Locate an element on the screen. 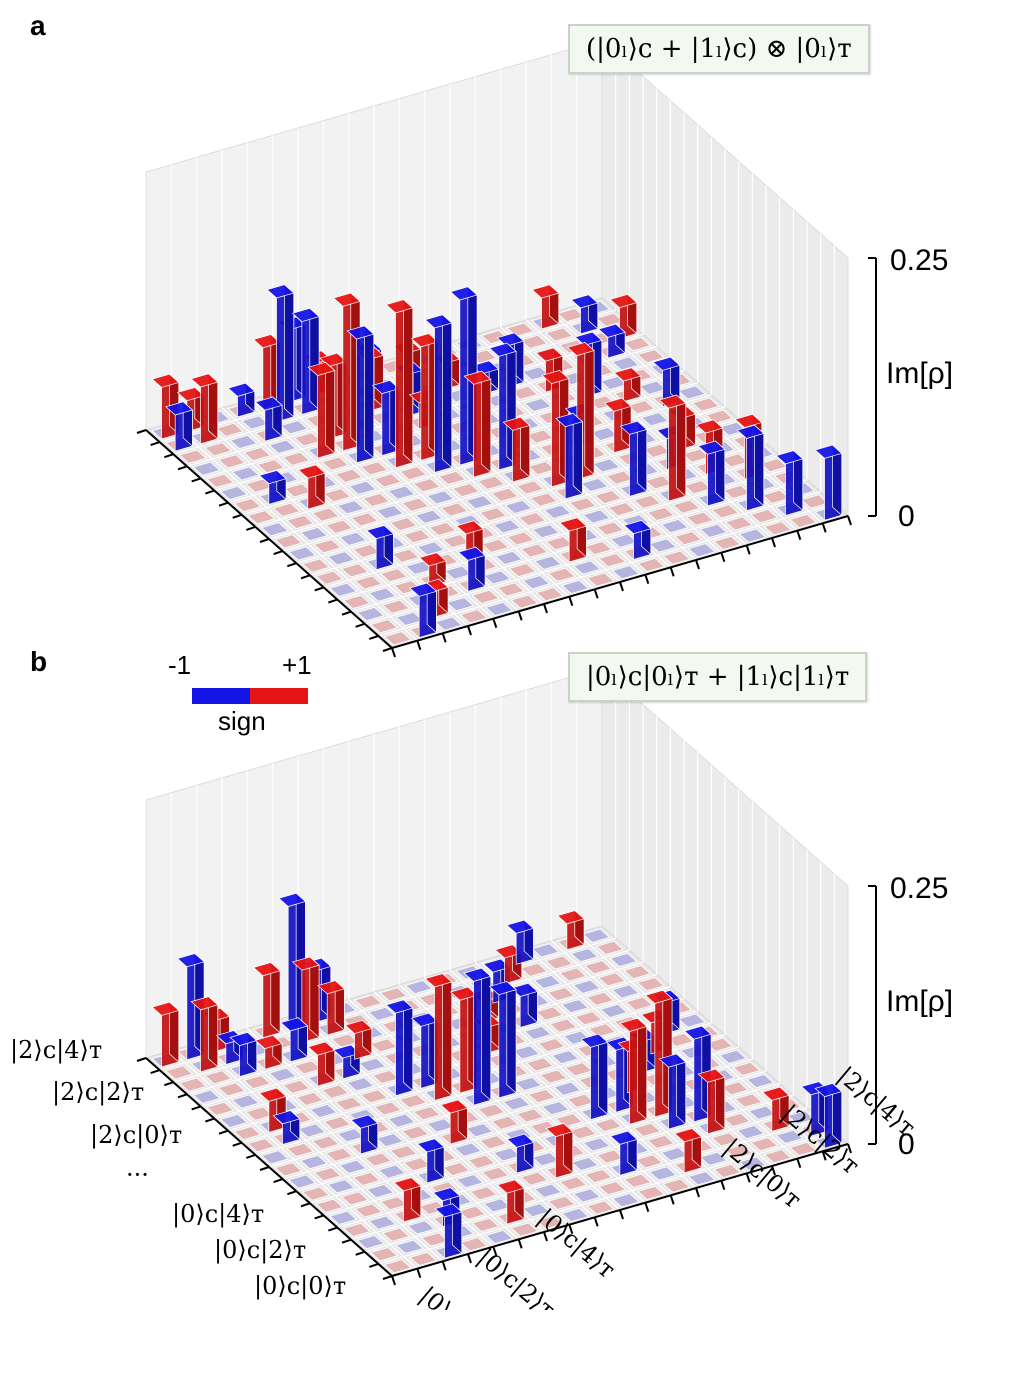 The height and width of the screenshot is (1379, 1021). z-axis-label: Im[ρ] is located at coordinates (919, 1001).